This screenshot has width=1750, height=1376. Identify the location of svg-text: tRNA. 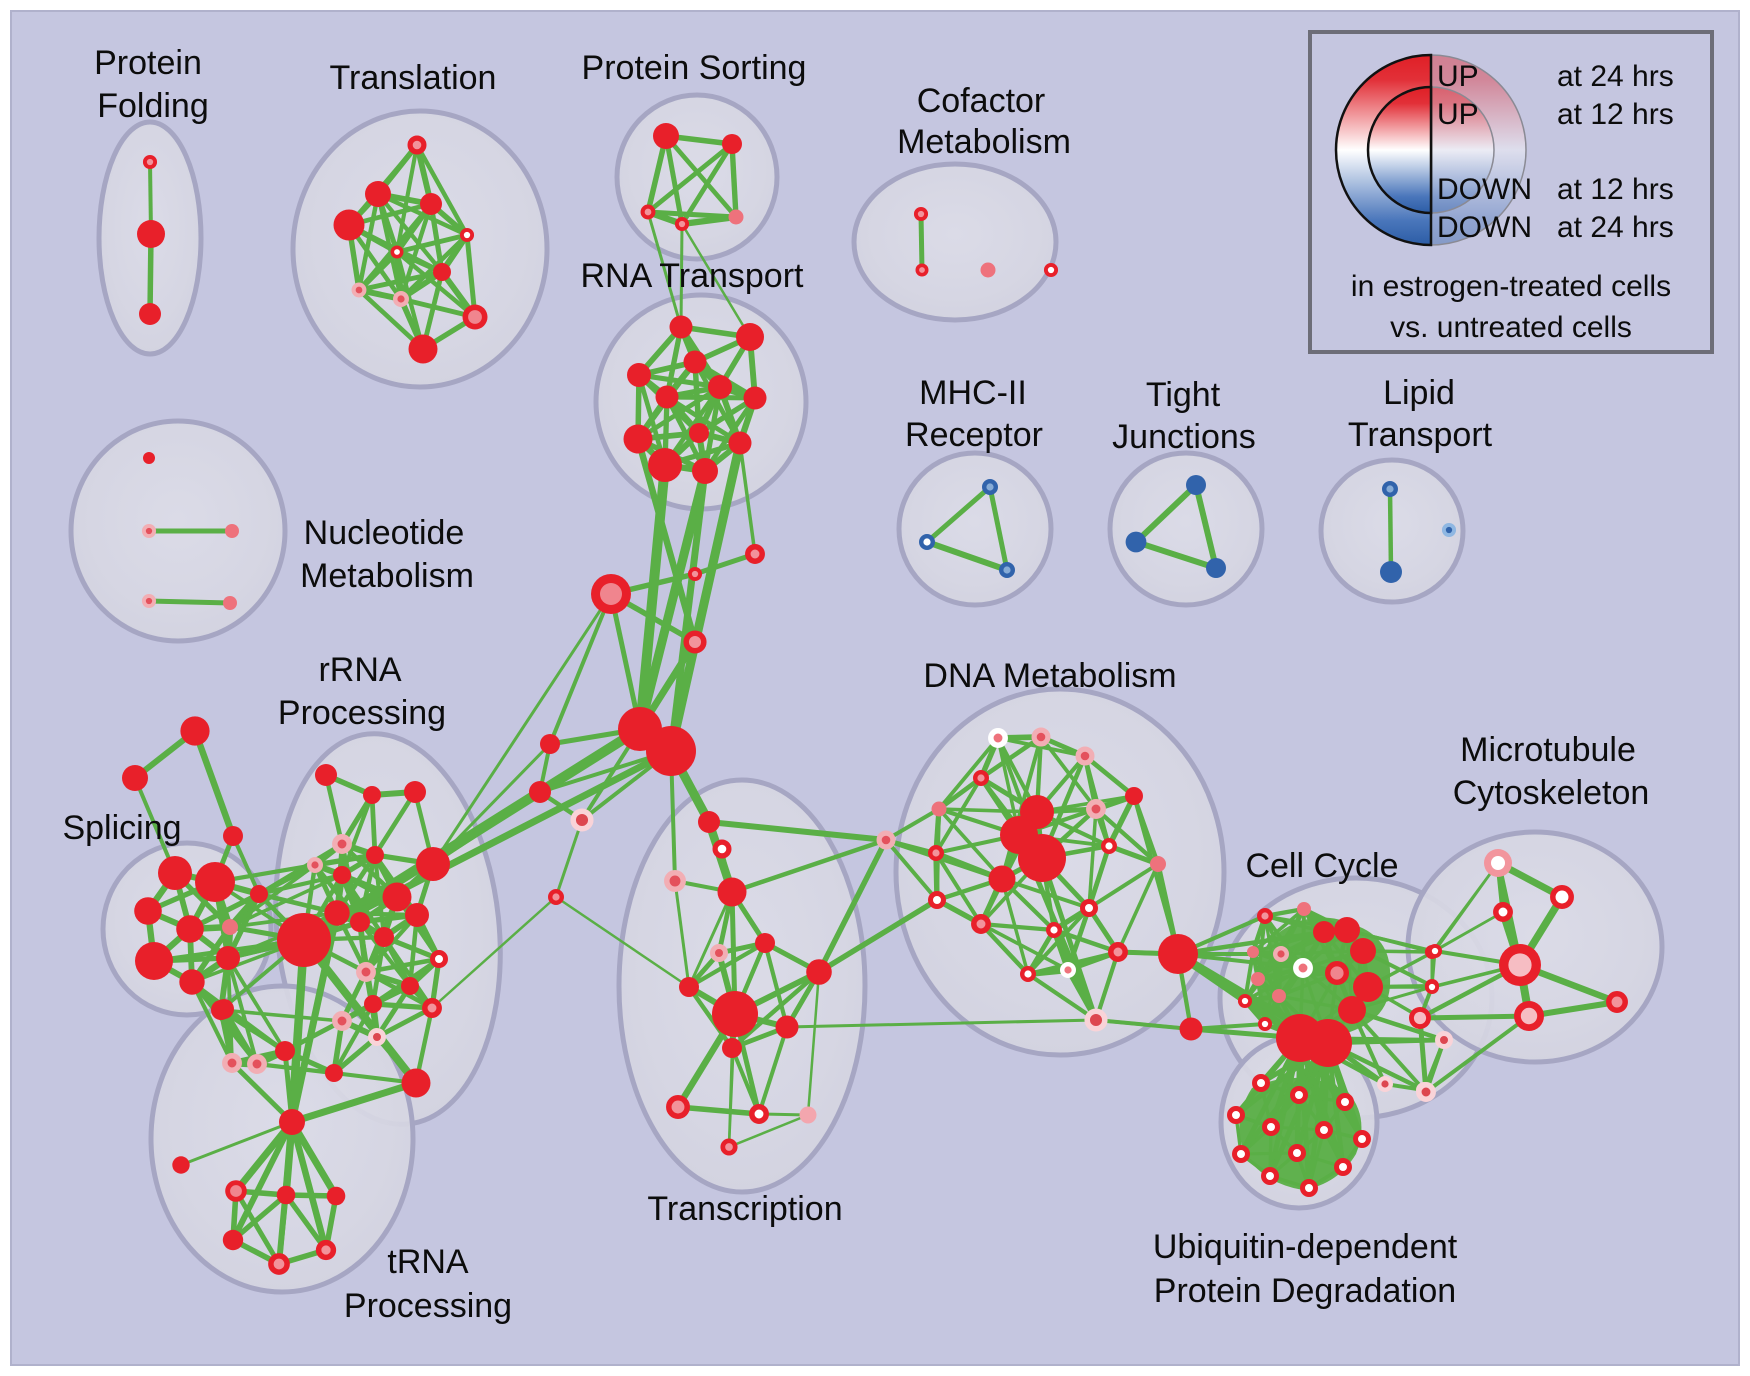
(428, 1262).